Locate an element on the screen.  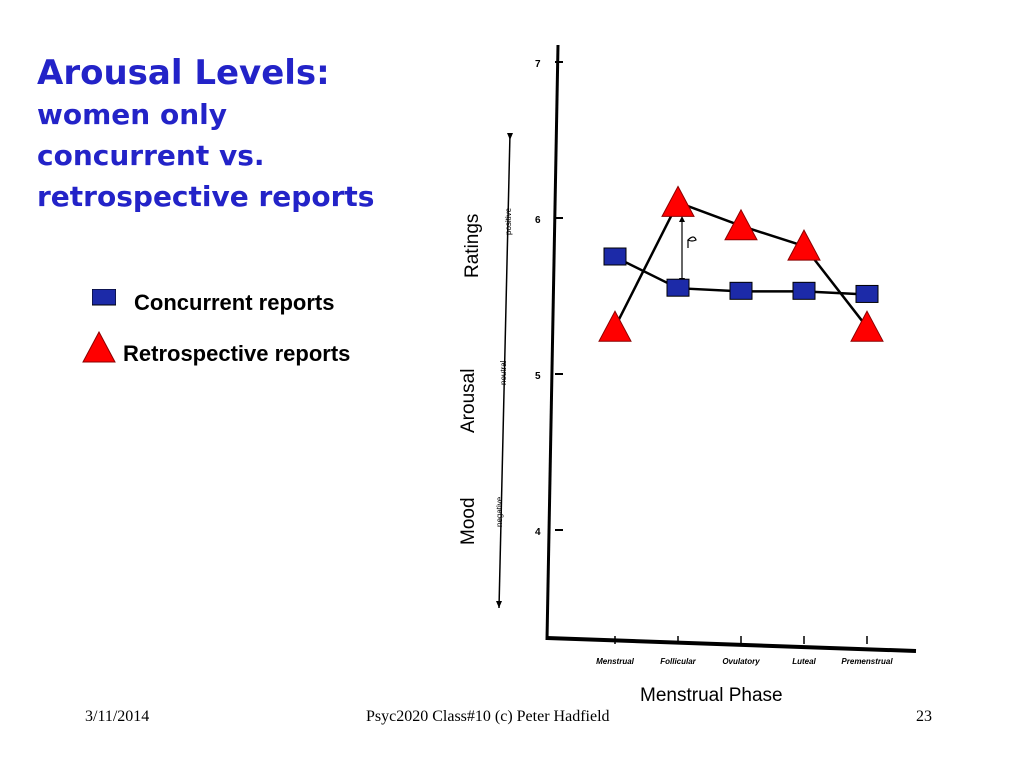
scale-label-negative: negative is located at coordinates (499, 511).